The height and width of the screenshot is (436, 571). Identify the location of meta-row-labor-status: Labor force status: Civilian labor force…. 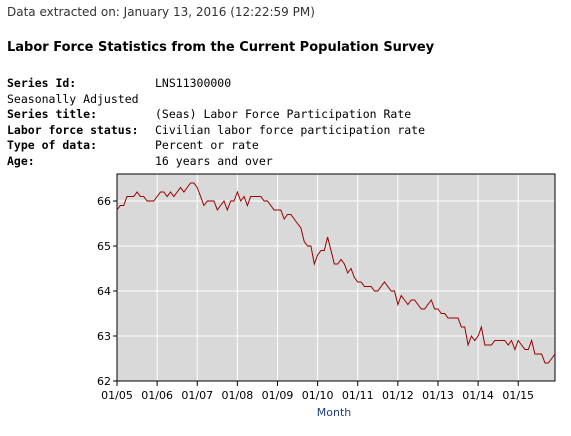
(216, 131).